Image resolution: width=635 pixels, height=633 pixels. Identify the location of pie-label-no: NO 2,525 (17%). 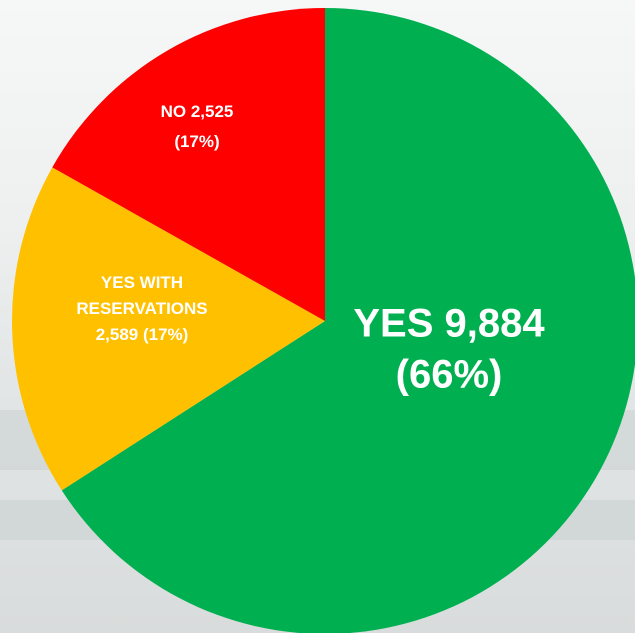
(197, 126).